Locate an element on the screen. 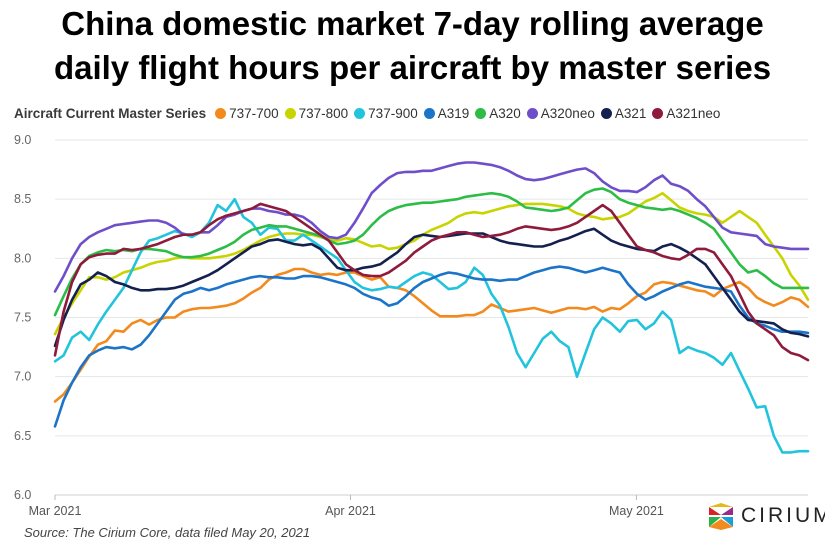 The height and width of the screenshot is (543, 825). y-tick-label: 7.0 is located at coordinates (22, 377).